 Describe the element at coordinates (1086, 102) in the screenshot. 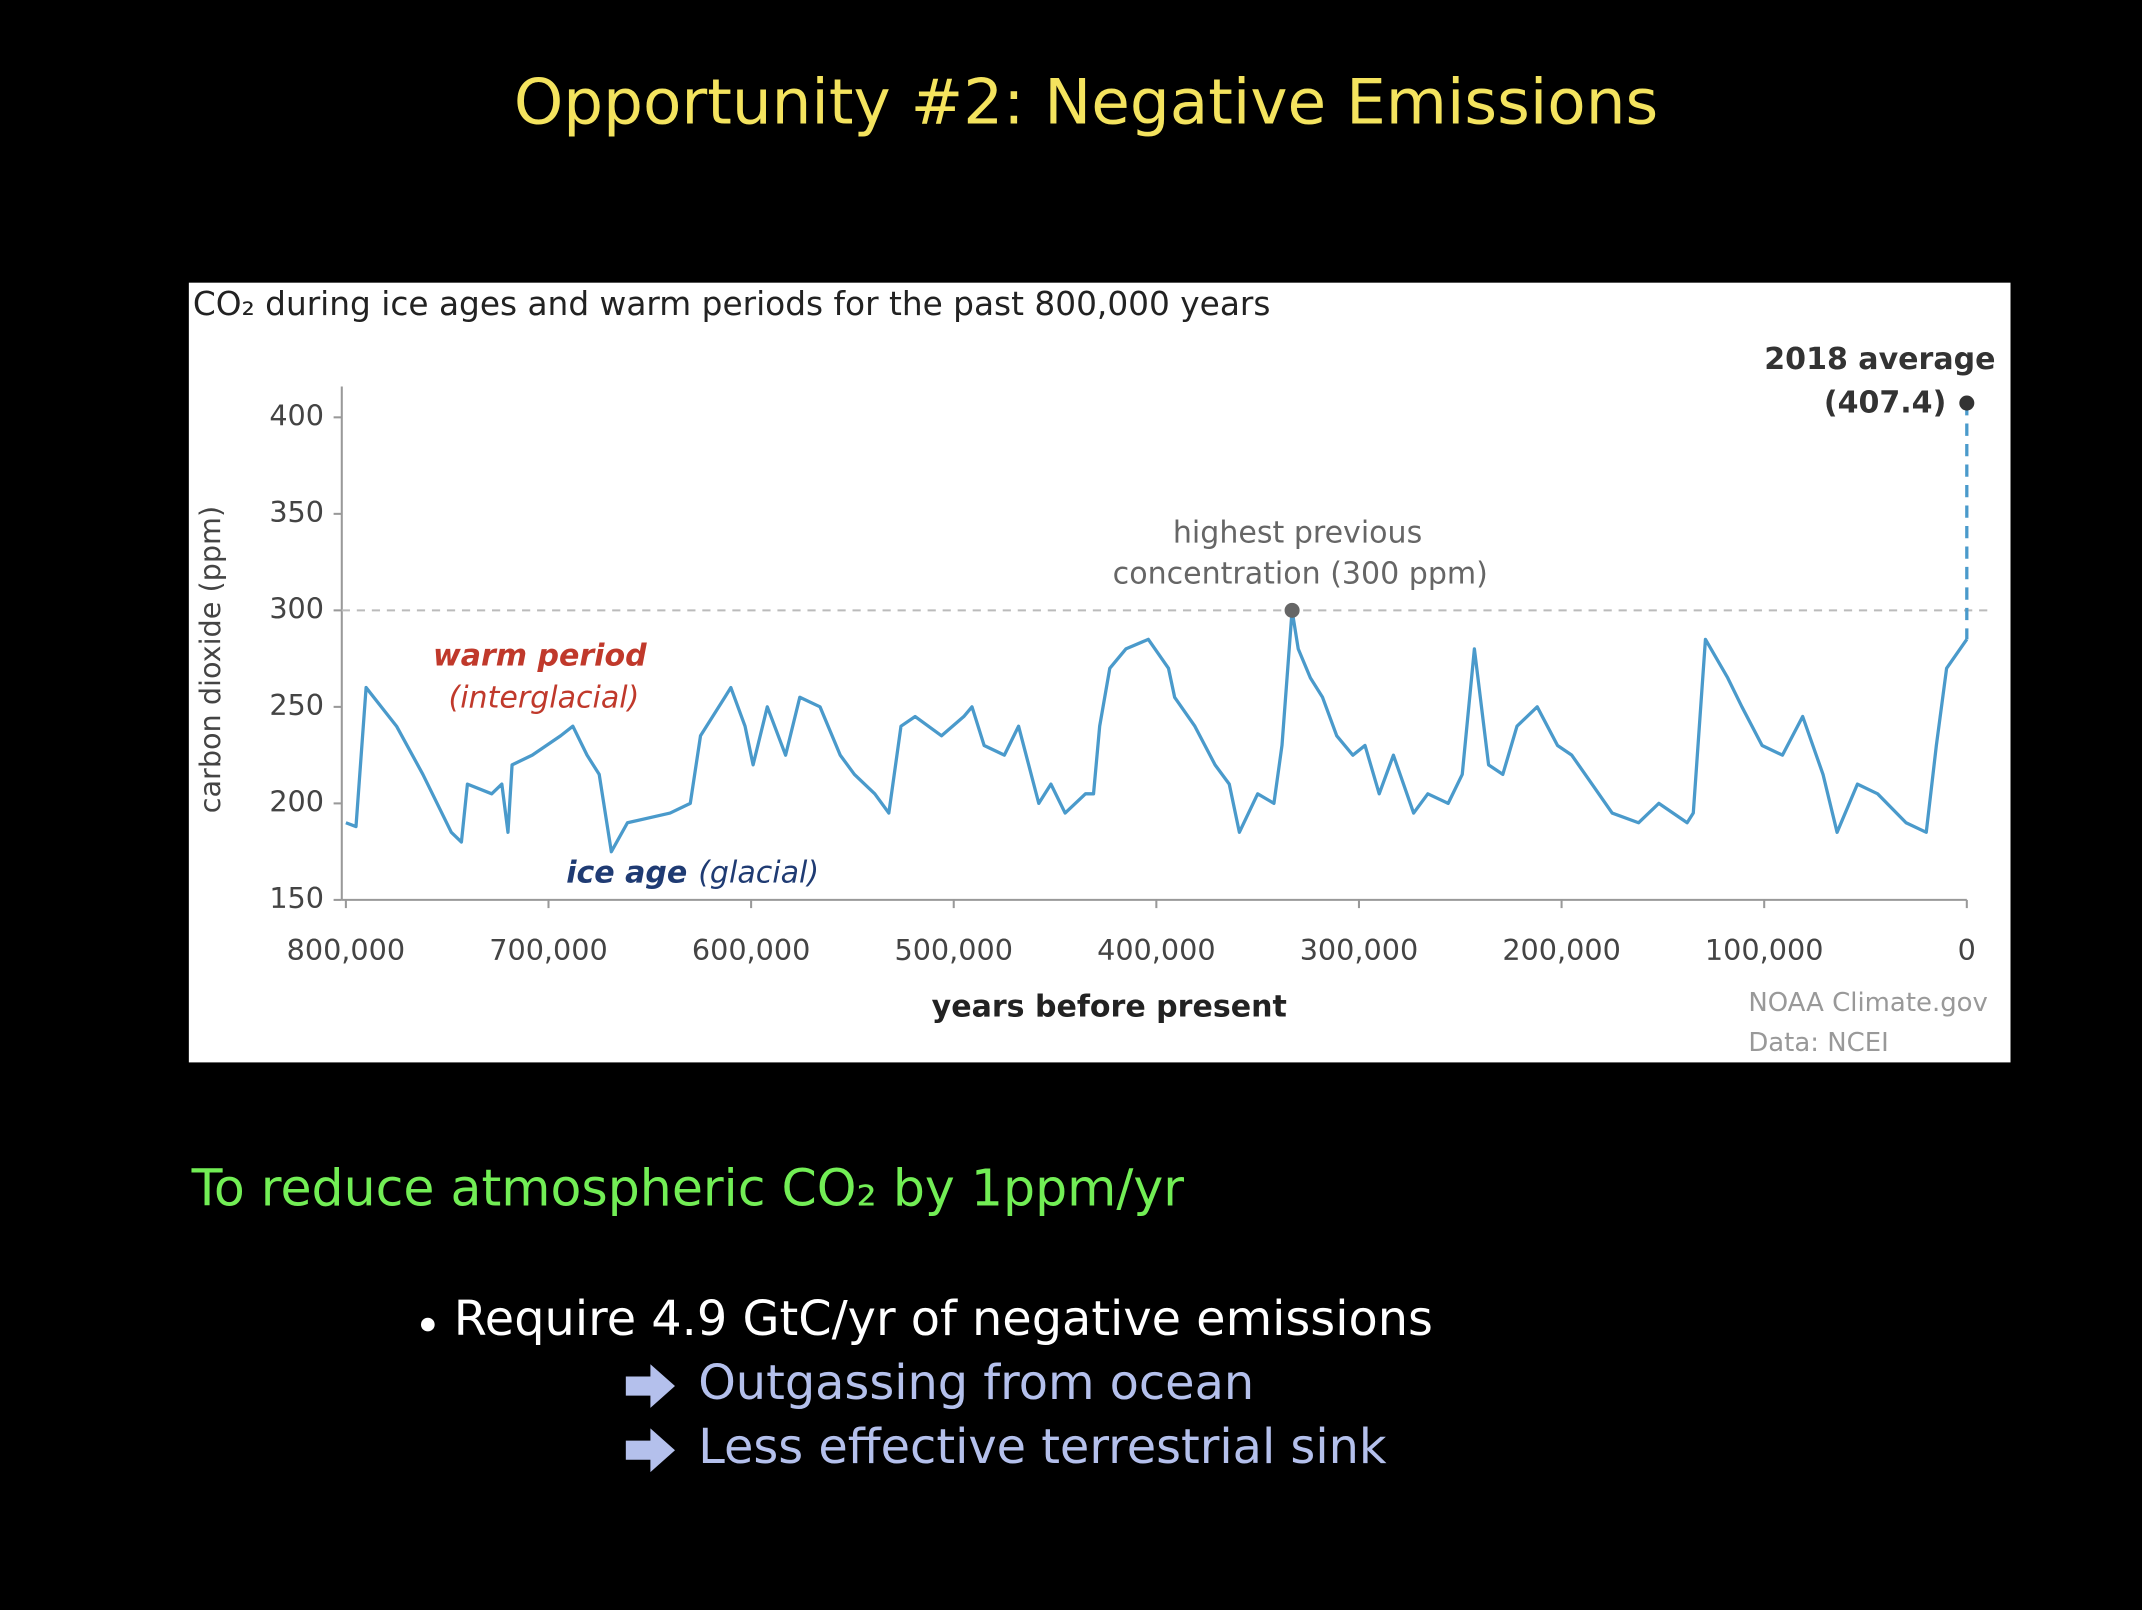

I see `slide-title: Opportunity #2: Negative Emissions` at that location.